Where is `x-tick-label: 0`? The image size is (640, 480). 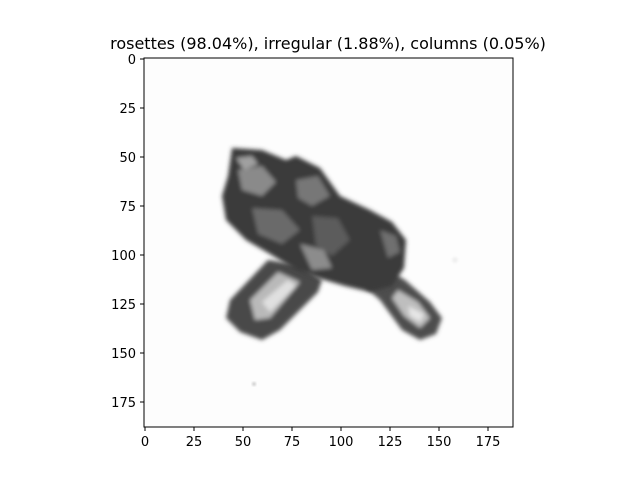 x-tick-label: 0 is located at coordinates (145, 442).